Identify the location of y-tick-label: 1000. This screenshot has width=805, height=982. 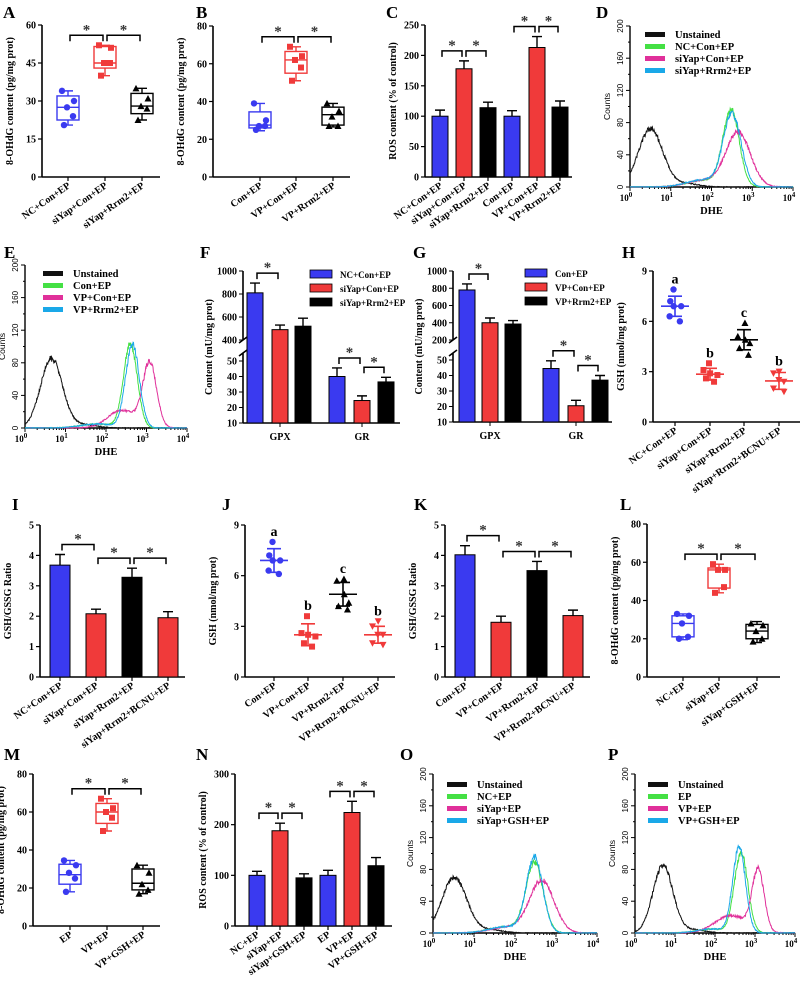
(437, 272).